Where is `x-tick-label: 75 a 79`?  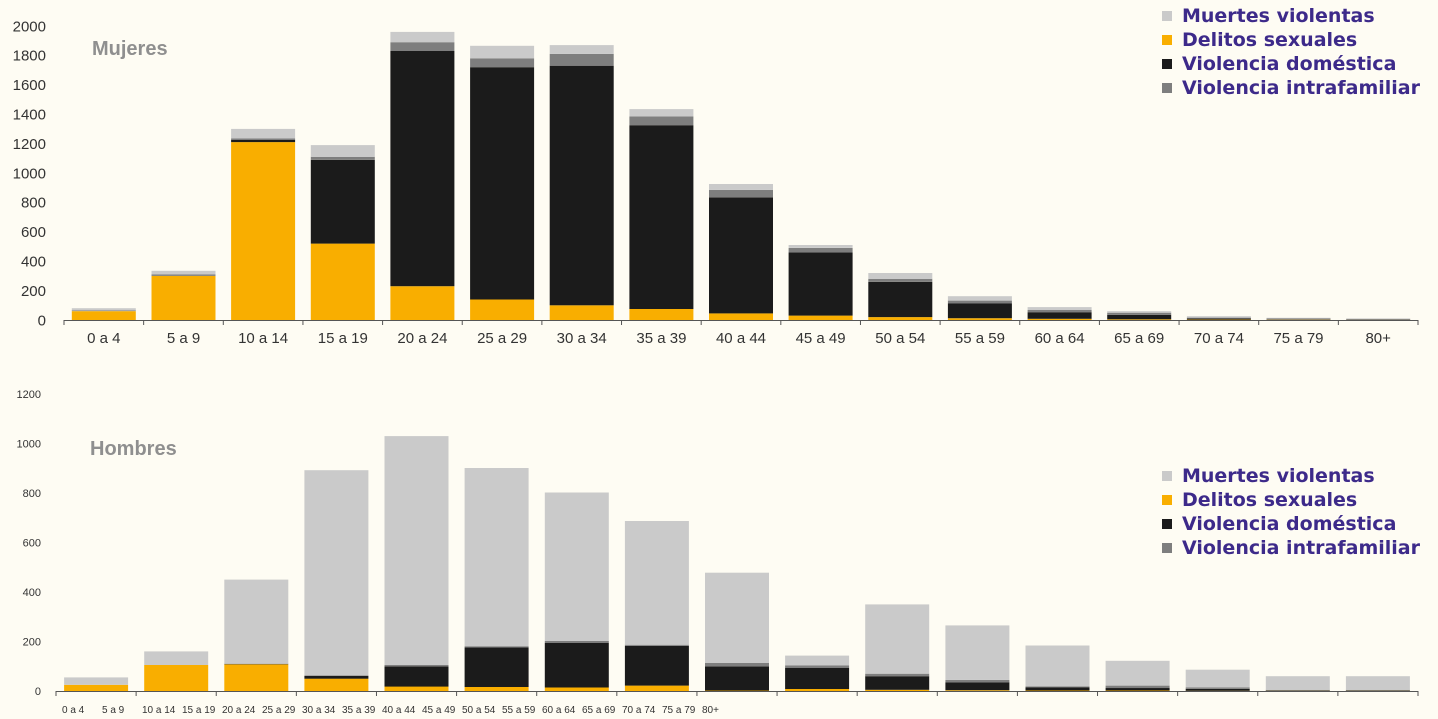 x-tick-label: 75 a 79 is located at coordinates (679, 710).